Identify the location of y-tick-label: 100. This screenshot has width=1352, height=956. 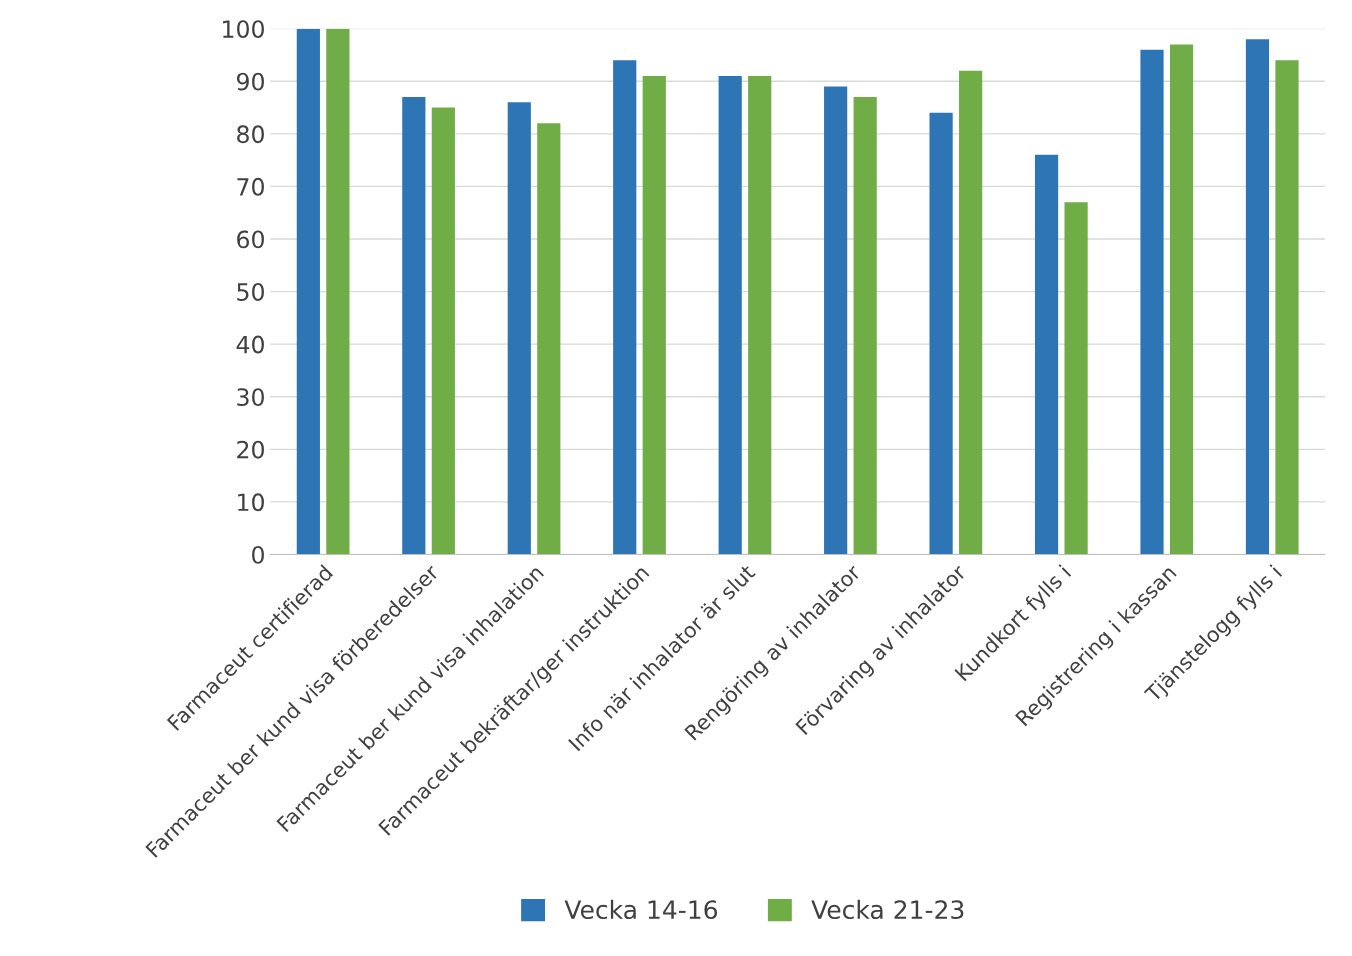
(243, 29).